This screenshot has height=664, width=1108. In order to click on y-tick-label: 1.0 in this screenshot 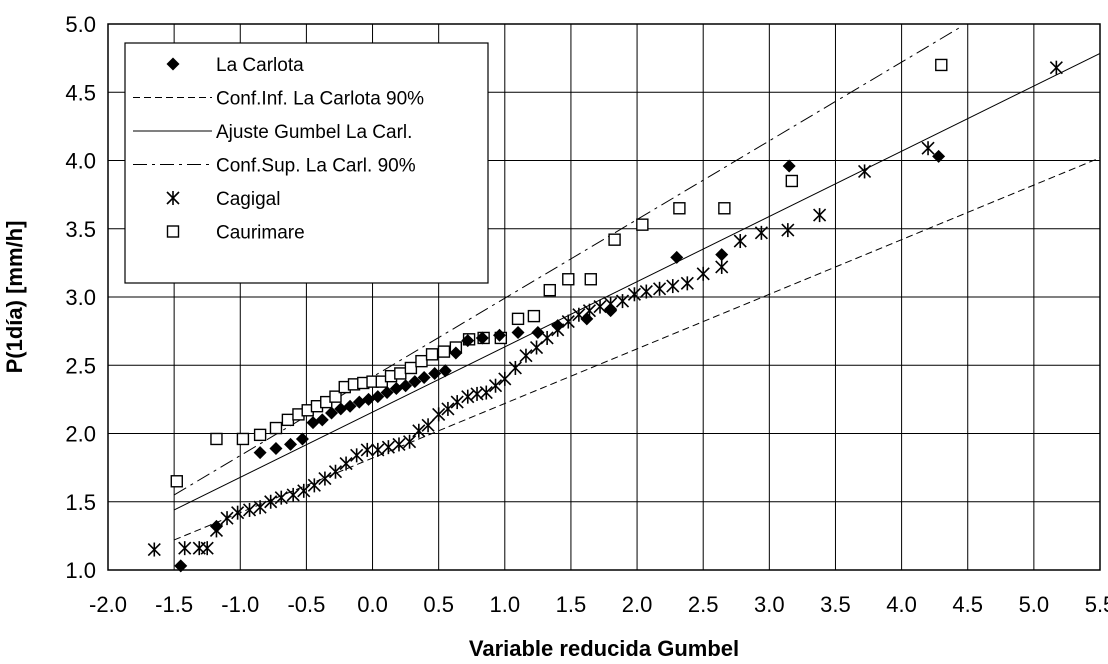, I will do `click(80, 570)`.